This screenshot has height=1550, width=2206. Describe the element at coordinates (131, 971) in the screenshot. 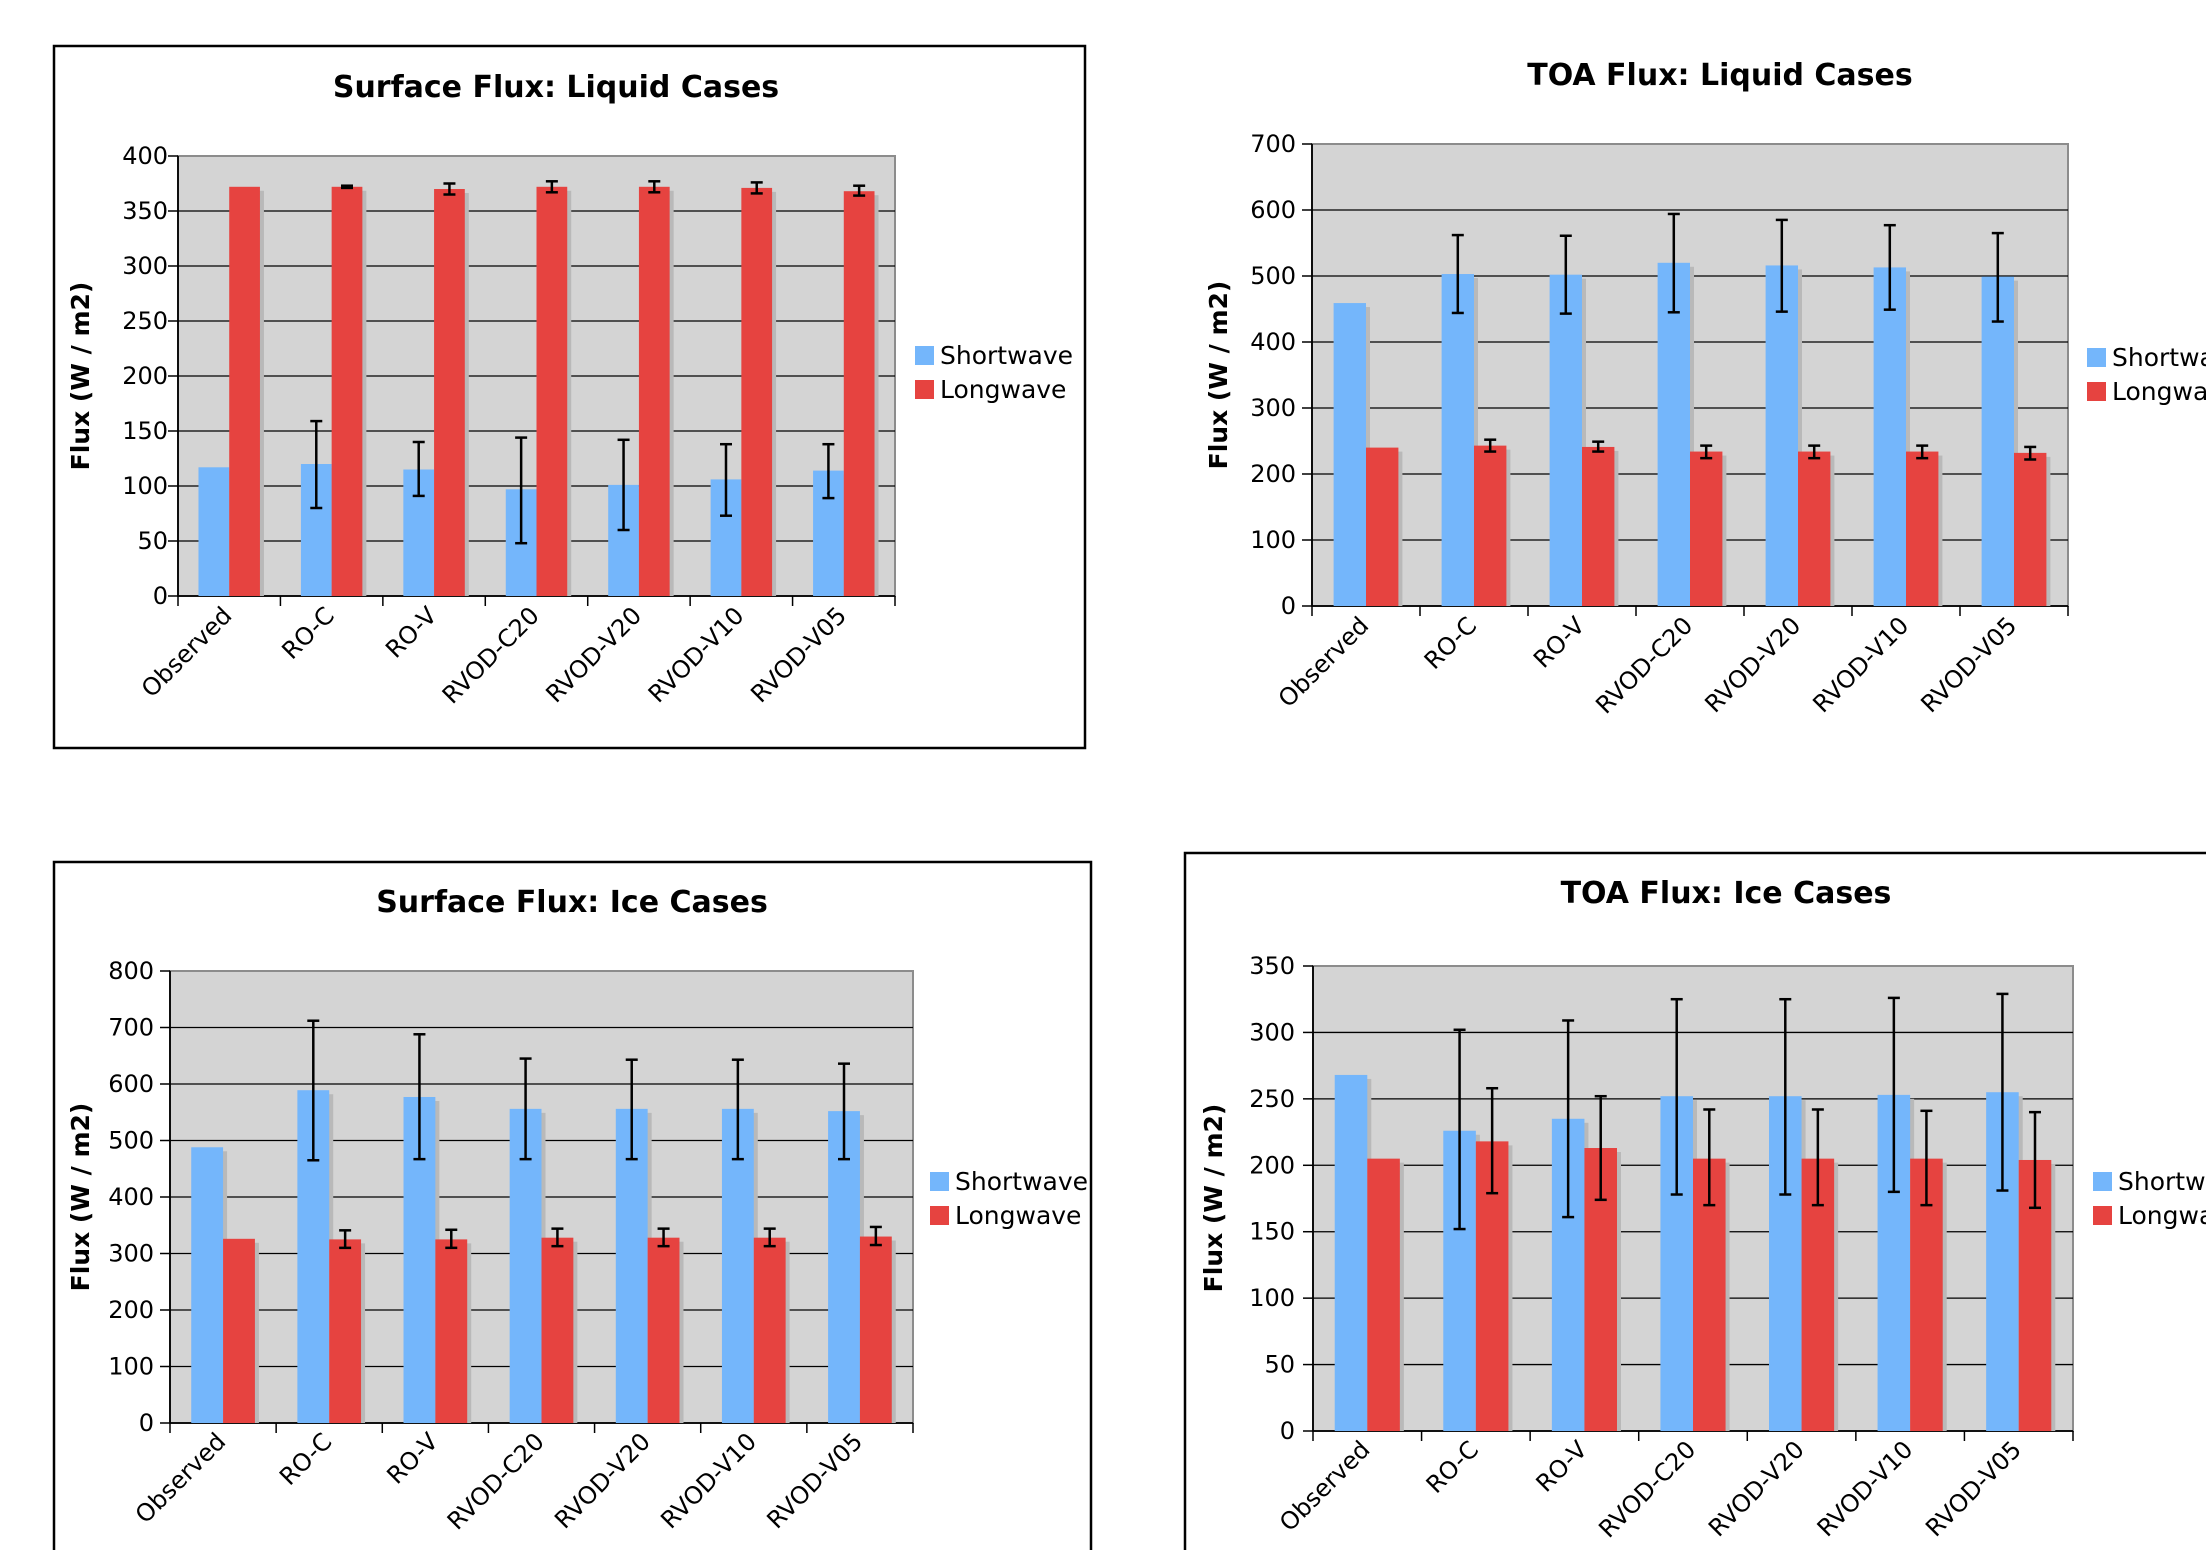

I see `y-tick-label: 800` at that location.